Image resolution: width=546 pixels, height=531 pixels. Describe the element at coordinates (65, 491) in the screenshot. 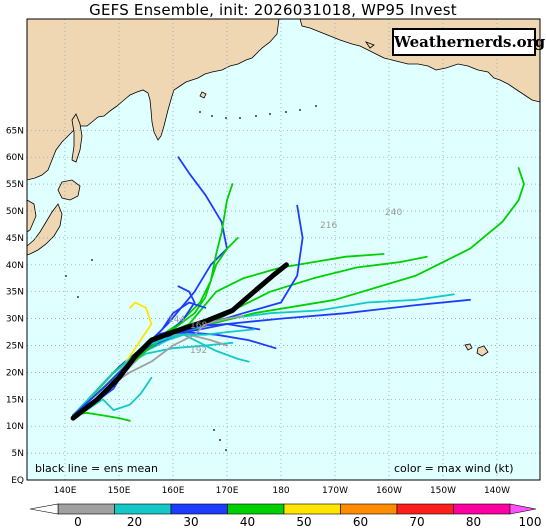

I see `lon-tick-label: 140E` at that location.